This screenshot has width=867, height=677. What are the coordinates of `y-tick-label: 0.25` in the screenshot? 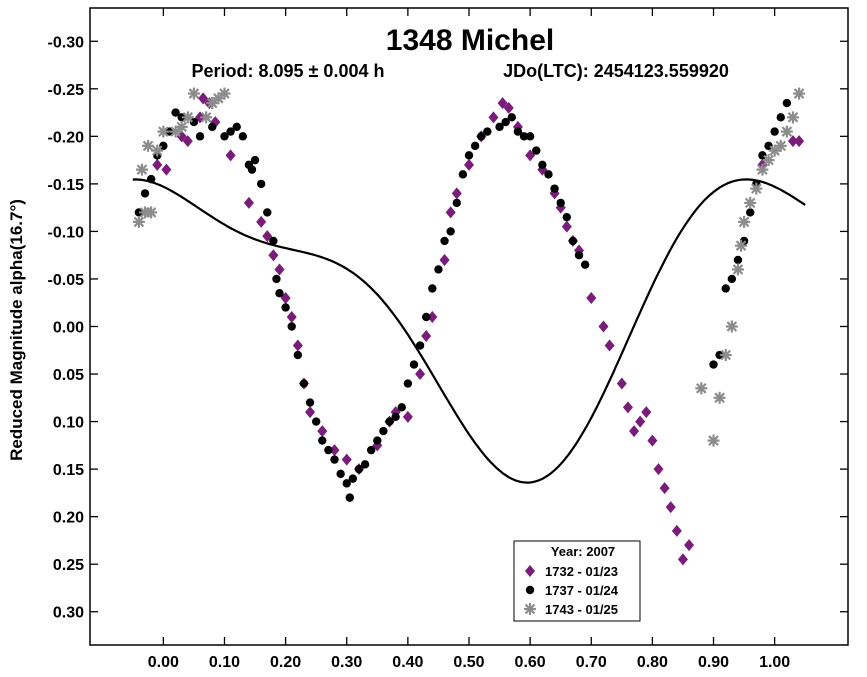 It's located at (68, 565).